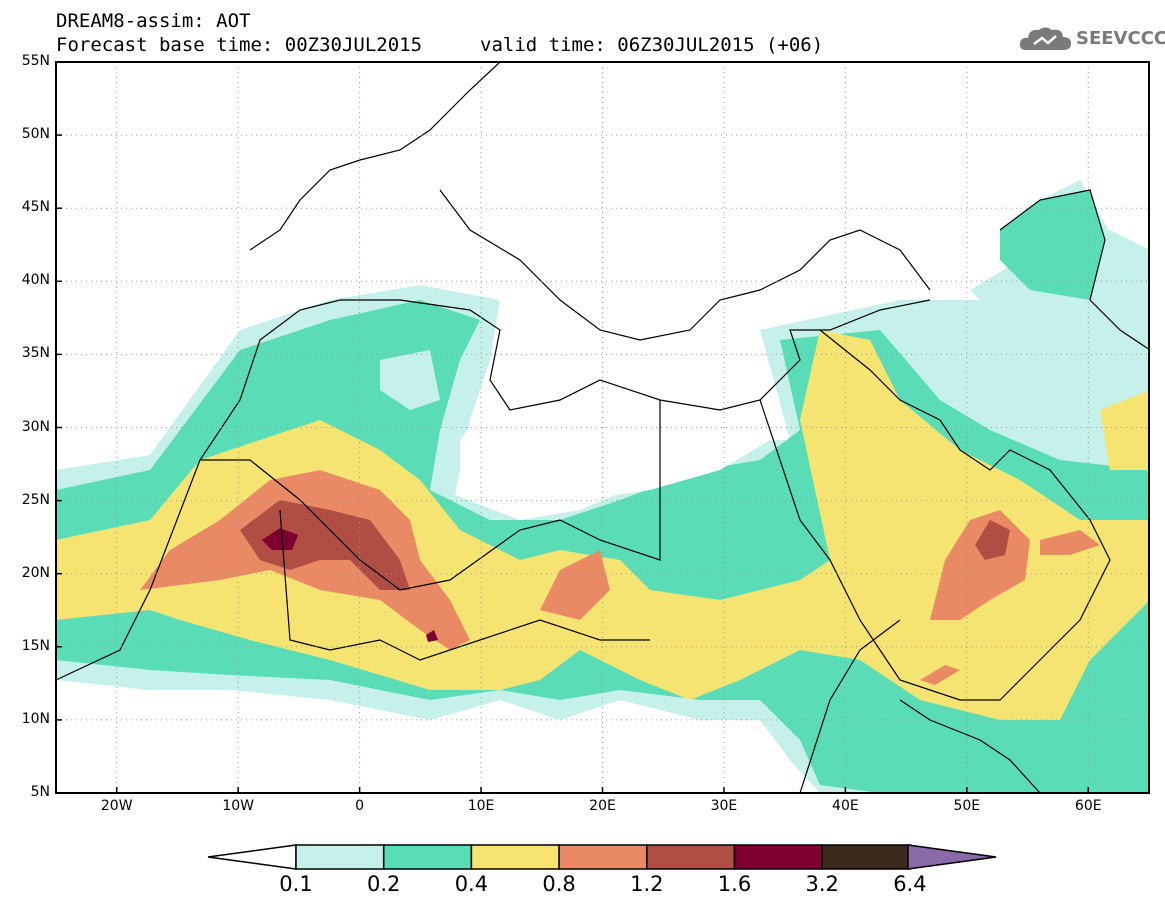 Image resolution: width=1165 pixels, height=905 pixels. What do you see at coordinates (1088, 806) in the screenshot?
I see `lon-label: 60E` at bounding box center [1088, 806].